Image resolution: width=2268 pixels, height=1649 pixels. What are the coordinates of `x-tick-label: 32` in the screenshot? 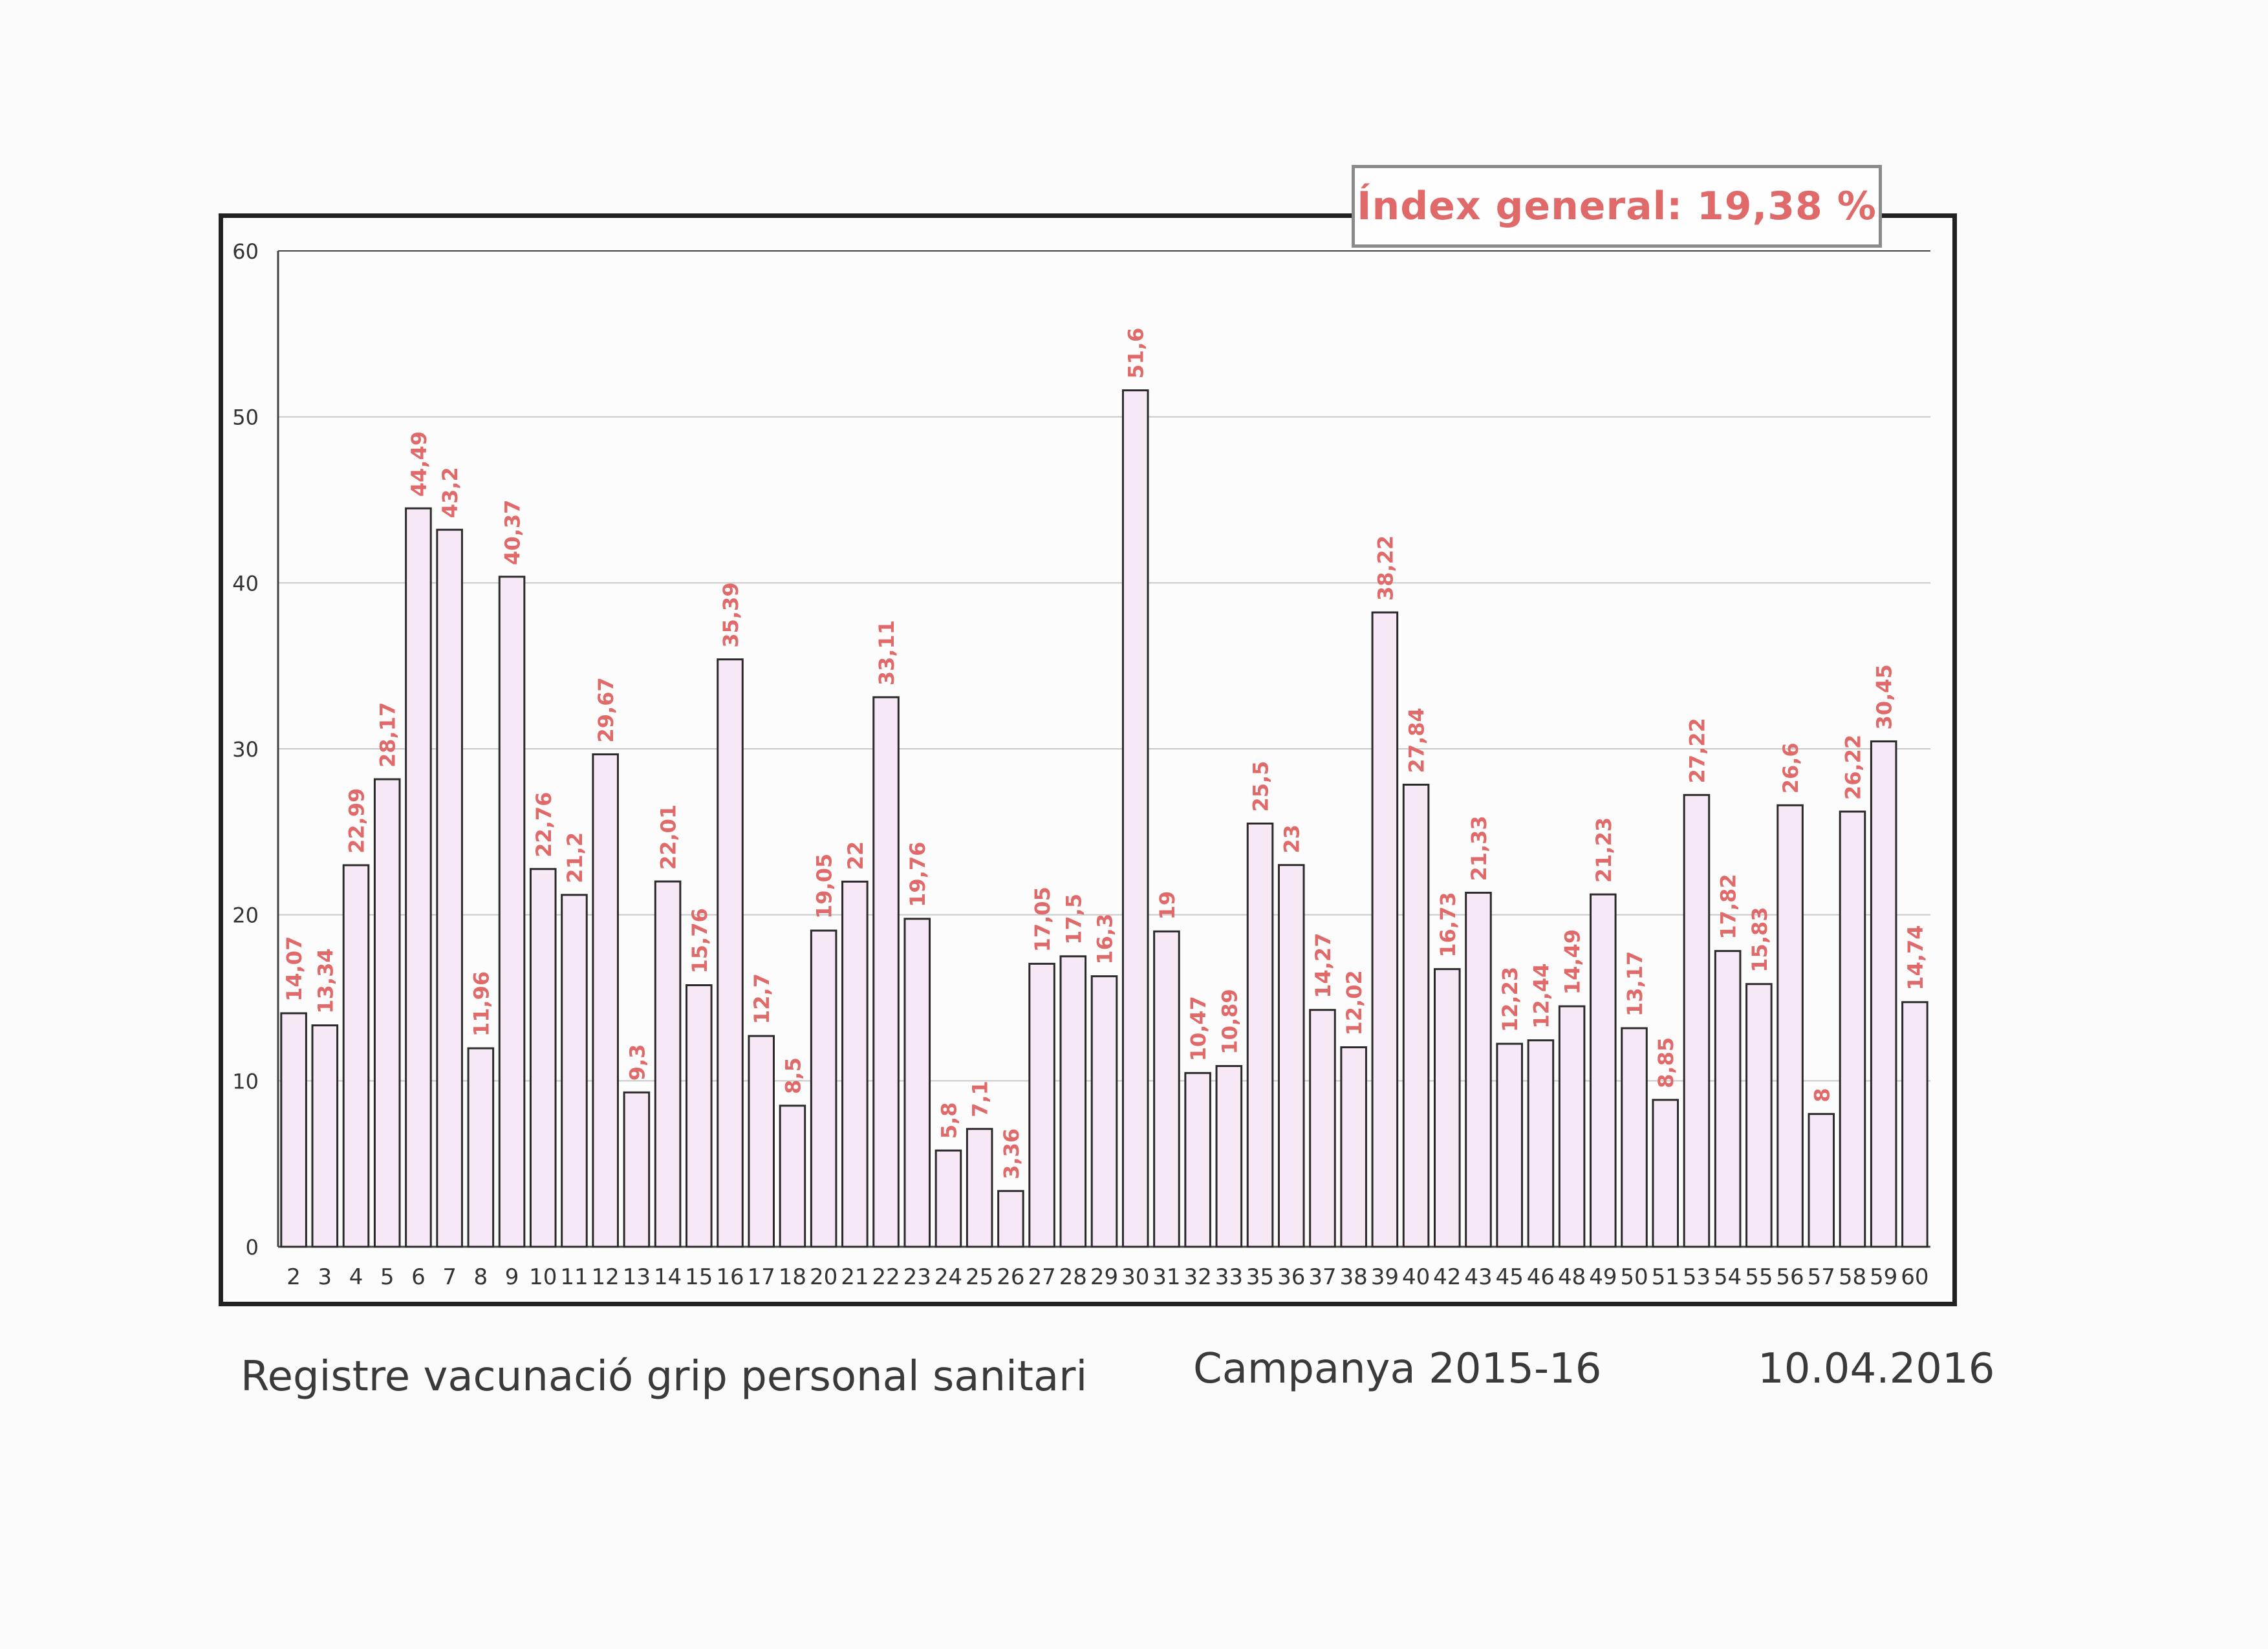 It's located at (1197, 1277).